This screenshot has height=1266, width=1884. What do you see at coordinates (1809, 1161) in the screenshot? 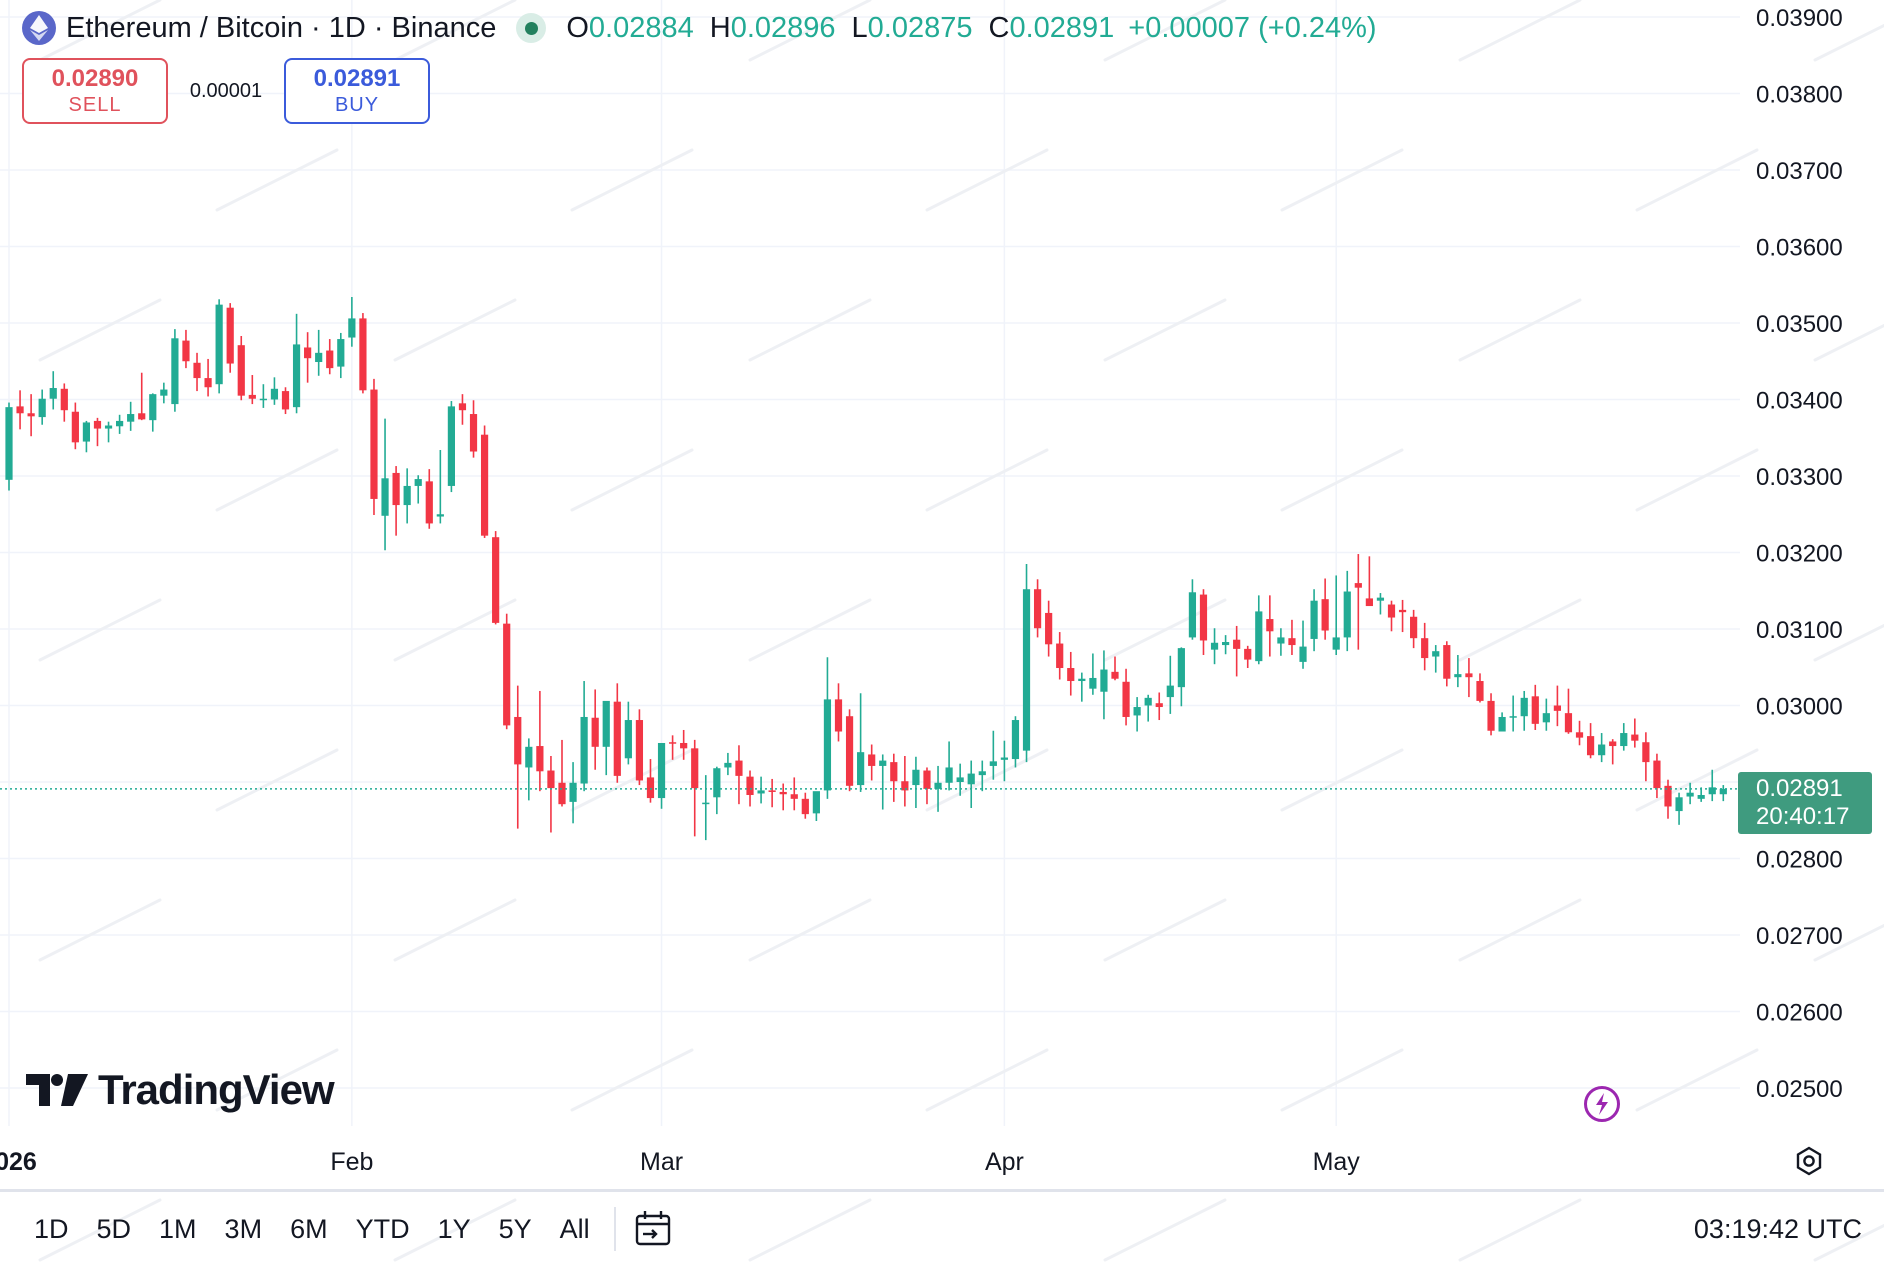
I see `chart-settings-icon` at bounding box center [1809, 1161].